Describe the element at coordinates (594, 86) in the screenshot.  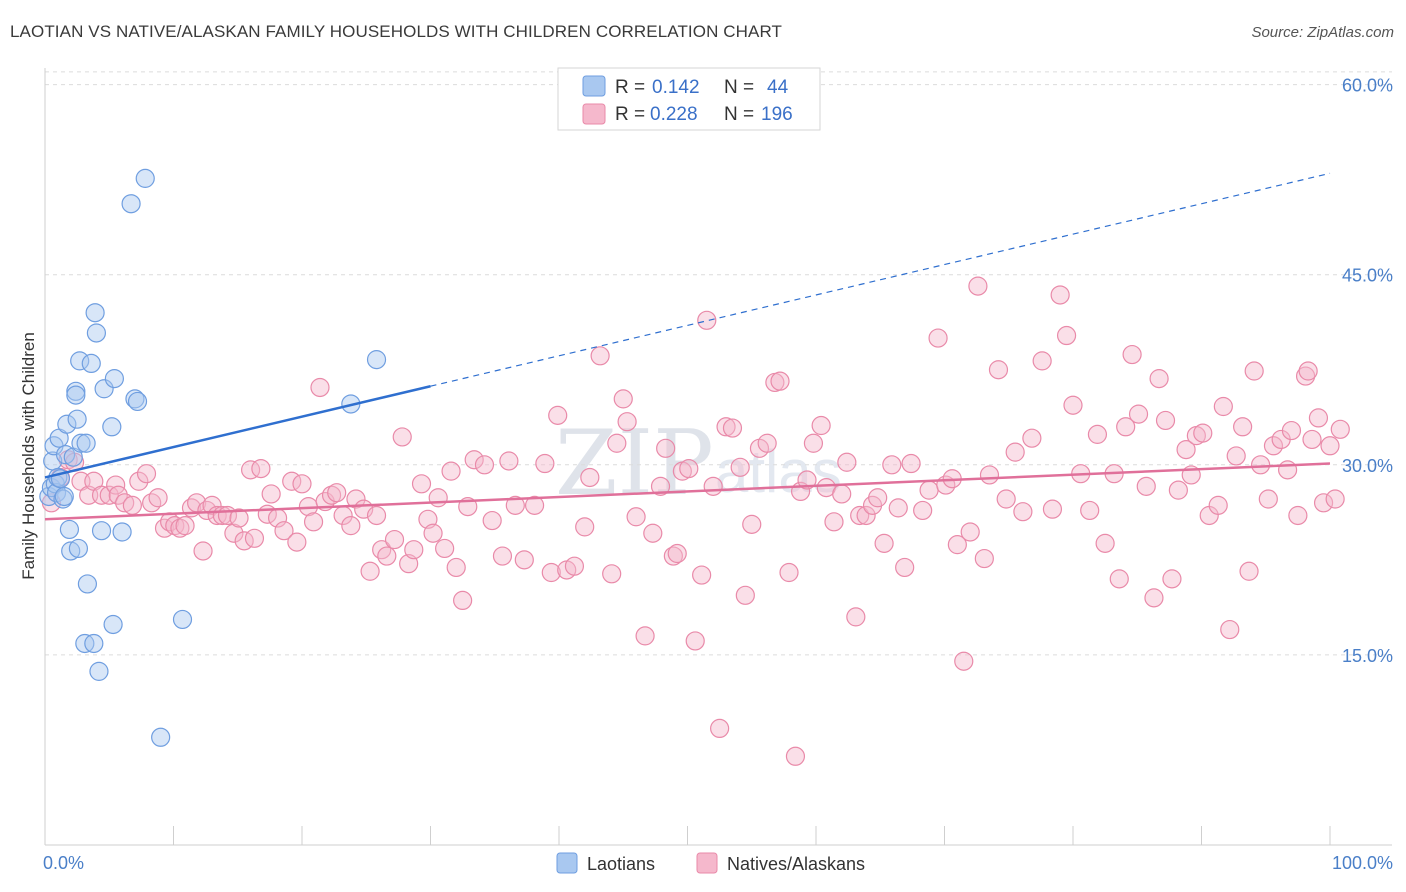
I see `legend-swatch-laotians` at that location.